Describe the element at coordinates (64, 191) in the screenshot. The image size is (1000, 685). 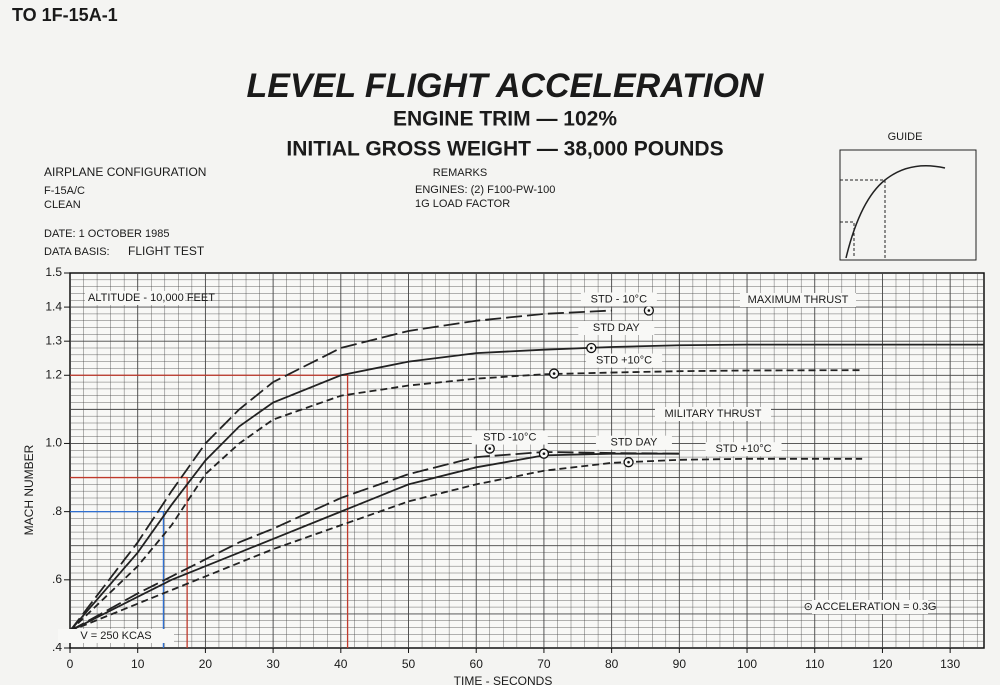
I see `config-line: F-15A/C` at that location.